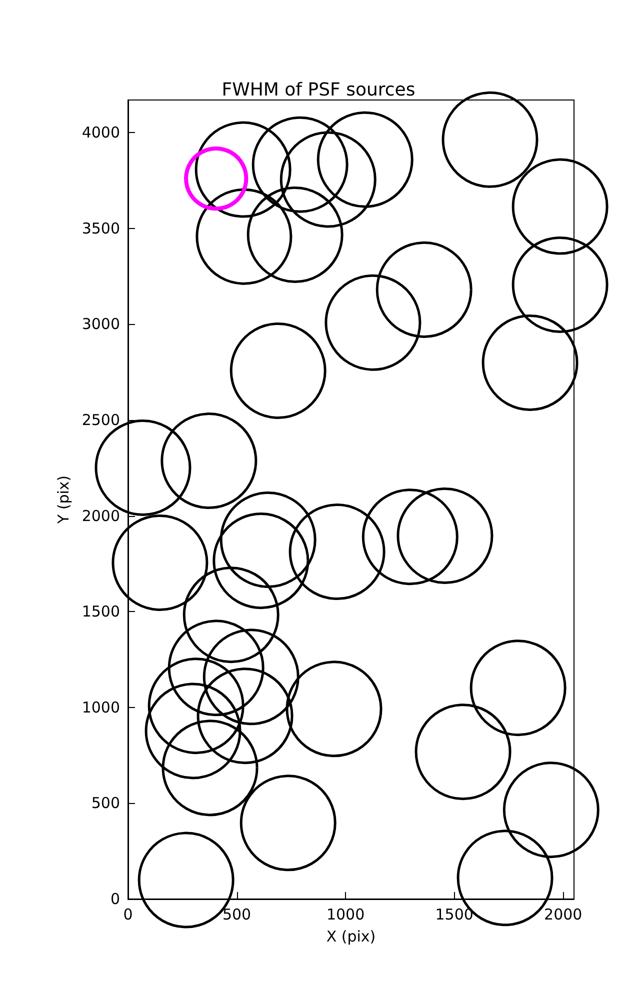 The width and height of the screenshot is (637, 1000). I want to click on y-tick-label: 500, so click(105, 803).